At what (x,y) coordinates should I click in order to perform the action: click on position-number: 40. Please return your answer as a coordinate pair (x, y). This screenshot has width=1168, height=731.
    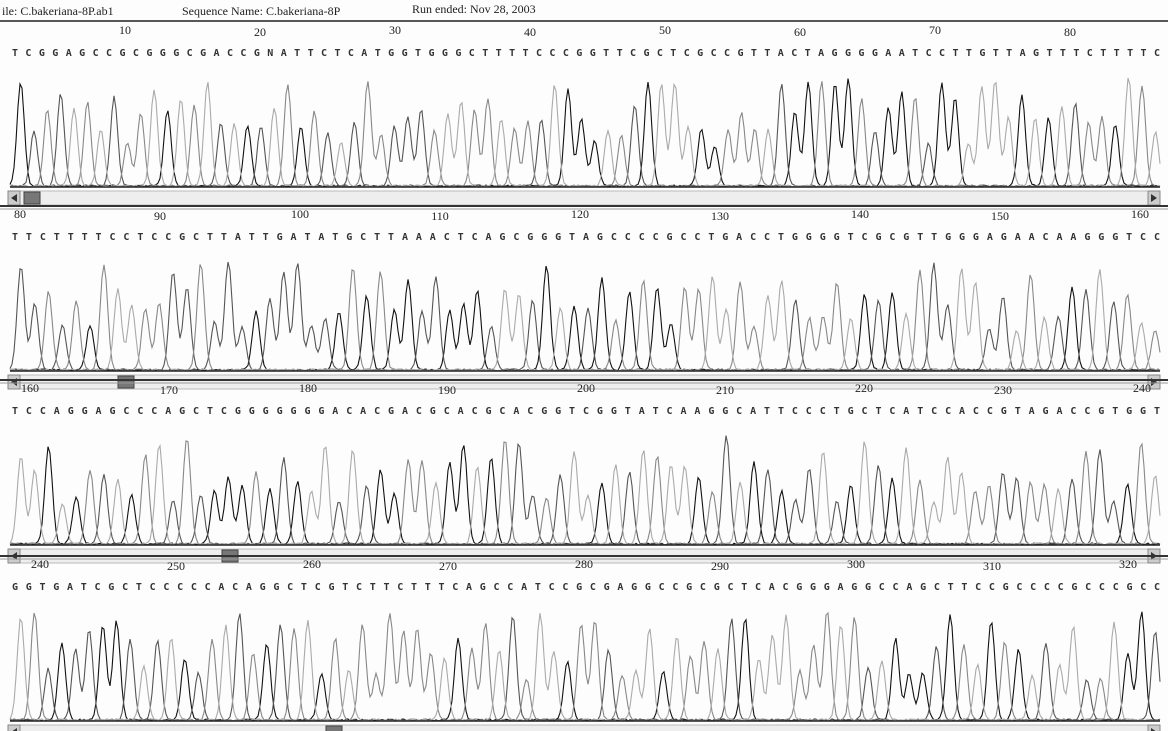
    Looking at the image, I should click on (530, 32).